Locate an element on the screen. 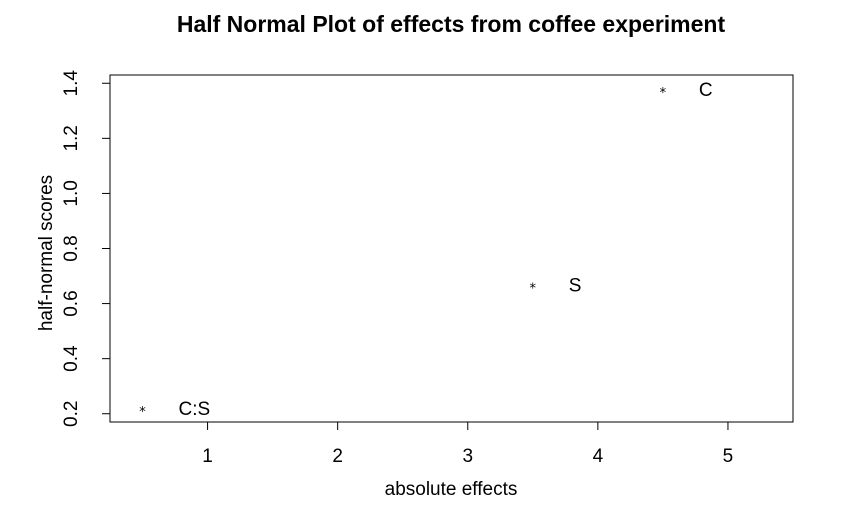  x-tick-label: 4 is located at coordinates (598, 456).